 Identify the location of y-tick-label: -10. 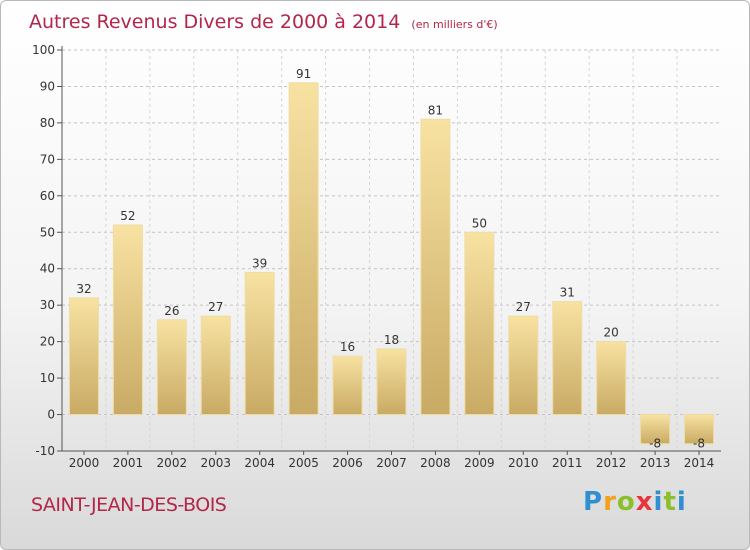
(45, 451).